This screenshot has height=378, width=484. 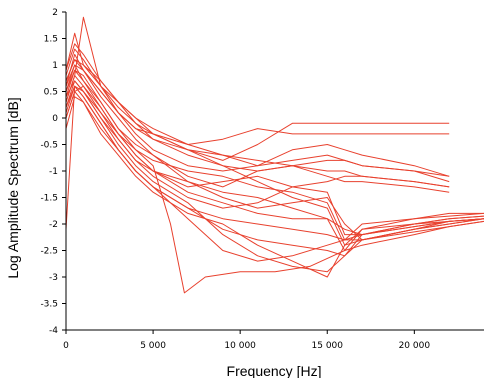 What do you see at coordinates (55, 66) in the screenshot?
I see `y-tick-label: 1` at bounding box center [55, 66].